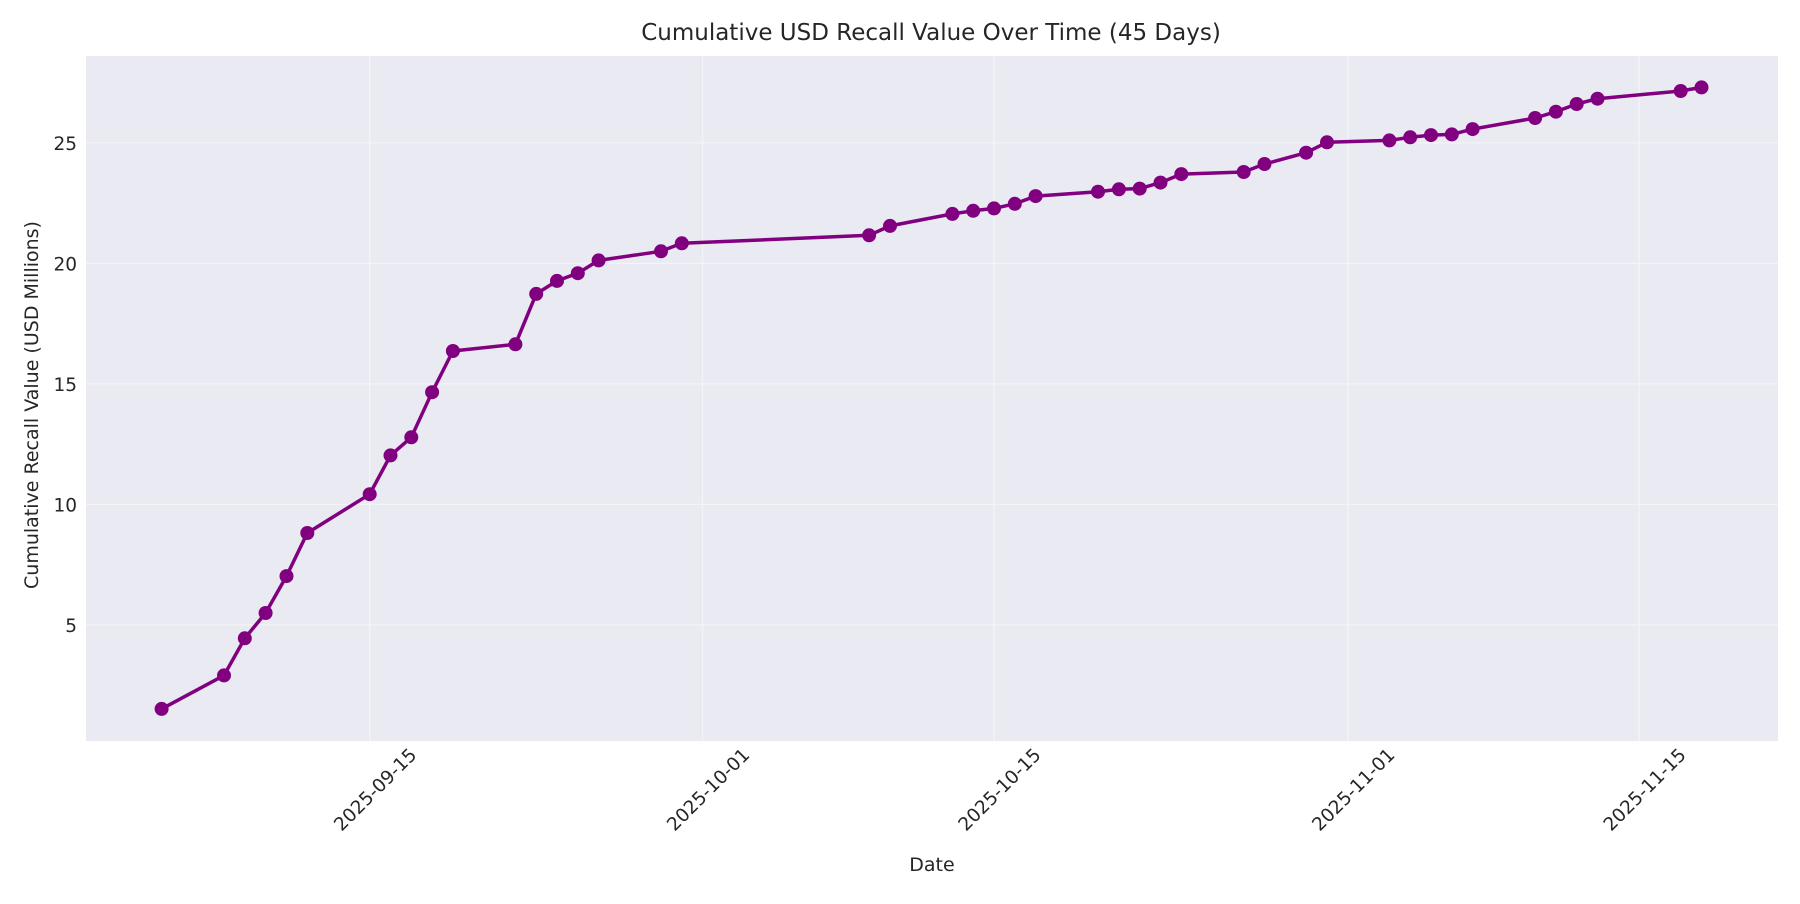  I want to click on data-point-marker: 2025-09-26: 20.12, so click(598, 260).